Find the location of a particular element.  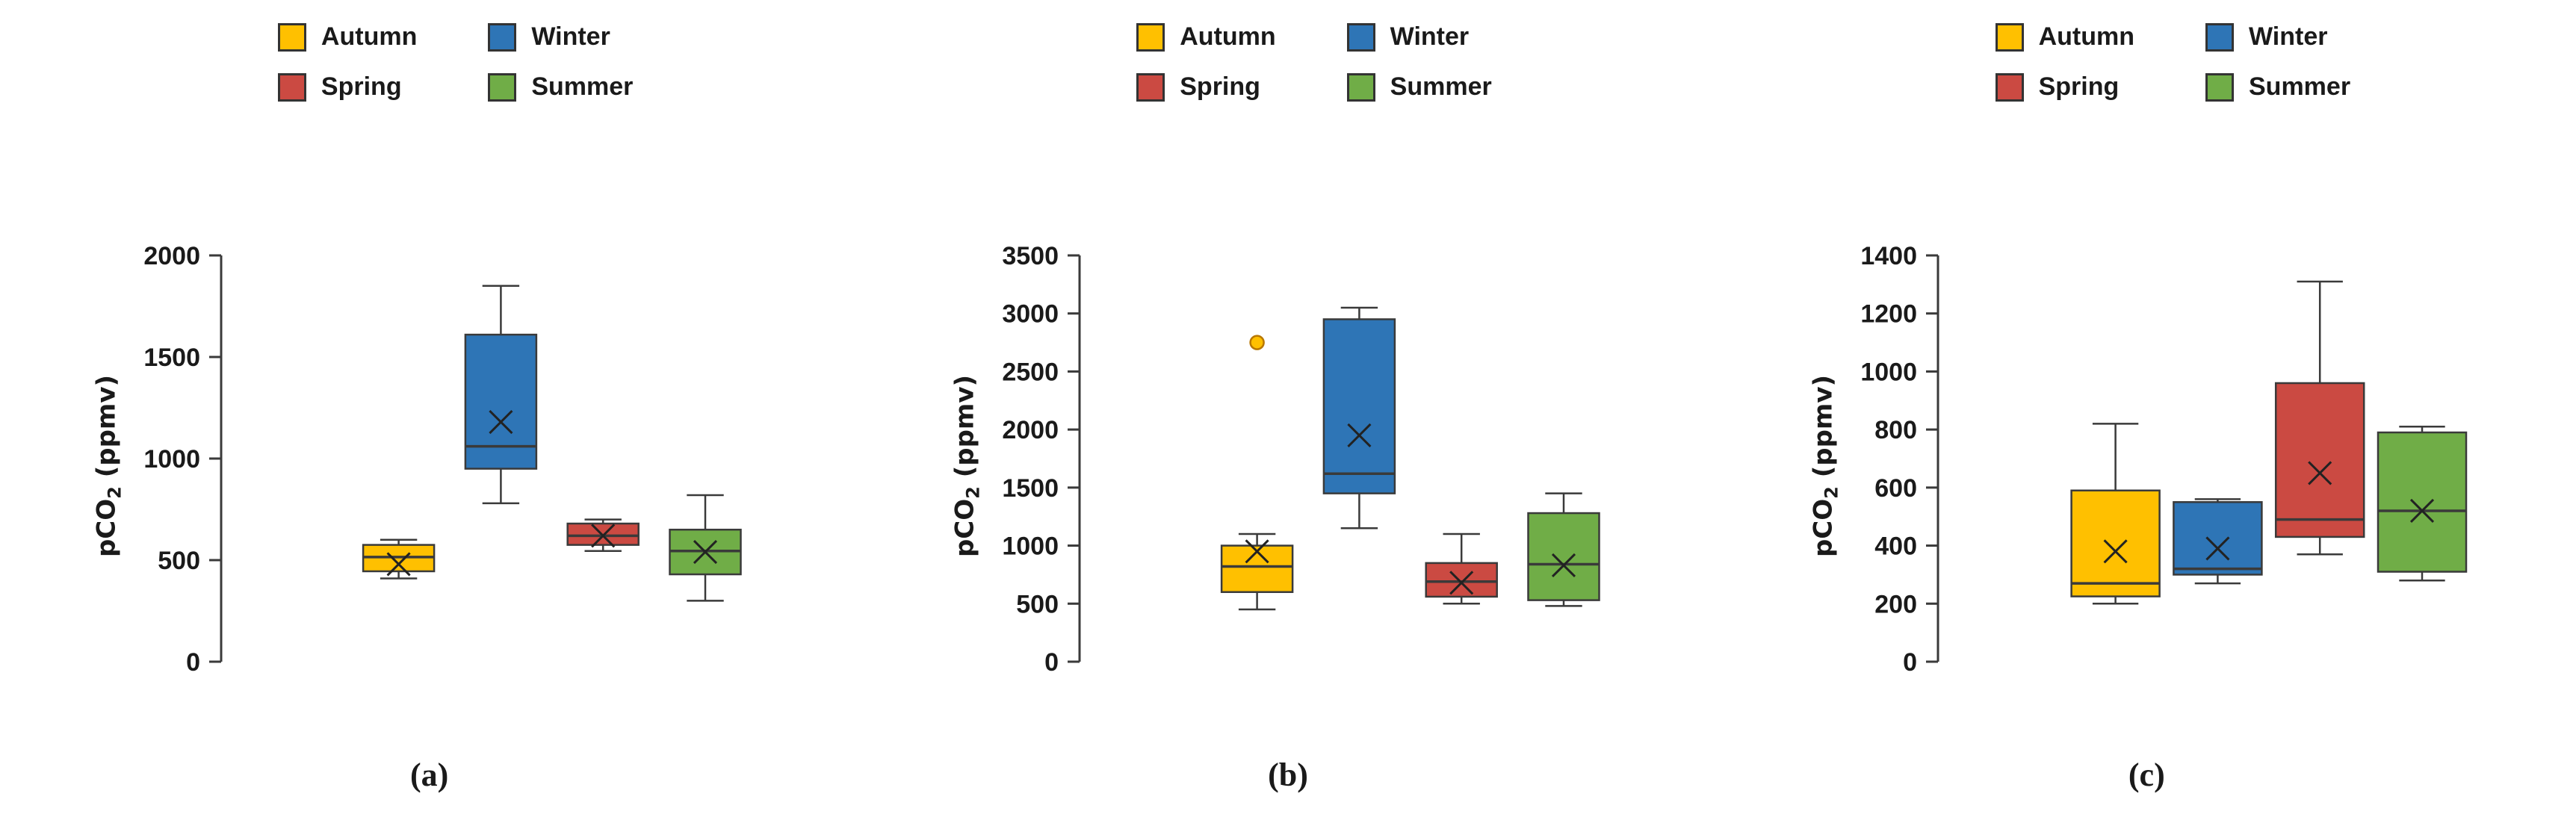

y-tick-label: 800 is located at coordinates (1896, 430).